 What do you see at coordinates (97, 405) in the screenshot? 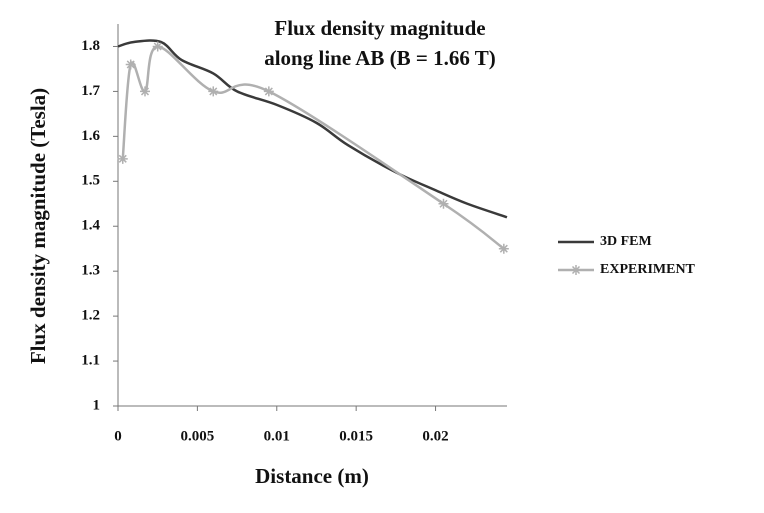
I see `y-tick-label: 1` at bounding box center [97, 405].